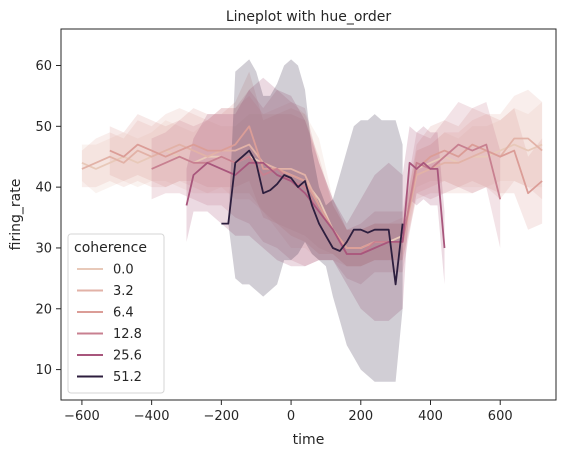 The height and width of the screenshot is (457, 567). Describe the element at coordinates (43, 370) in the screenshot. I see `y-tick-label: 10` at that location.